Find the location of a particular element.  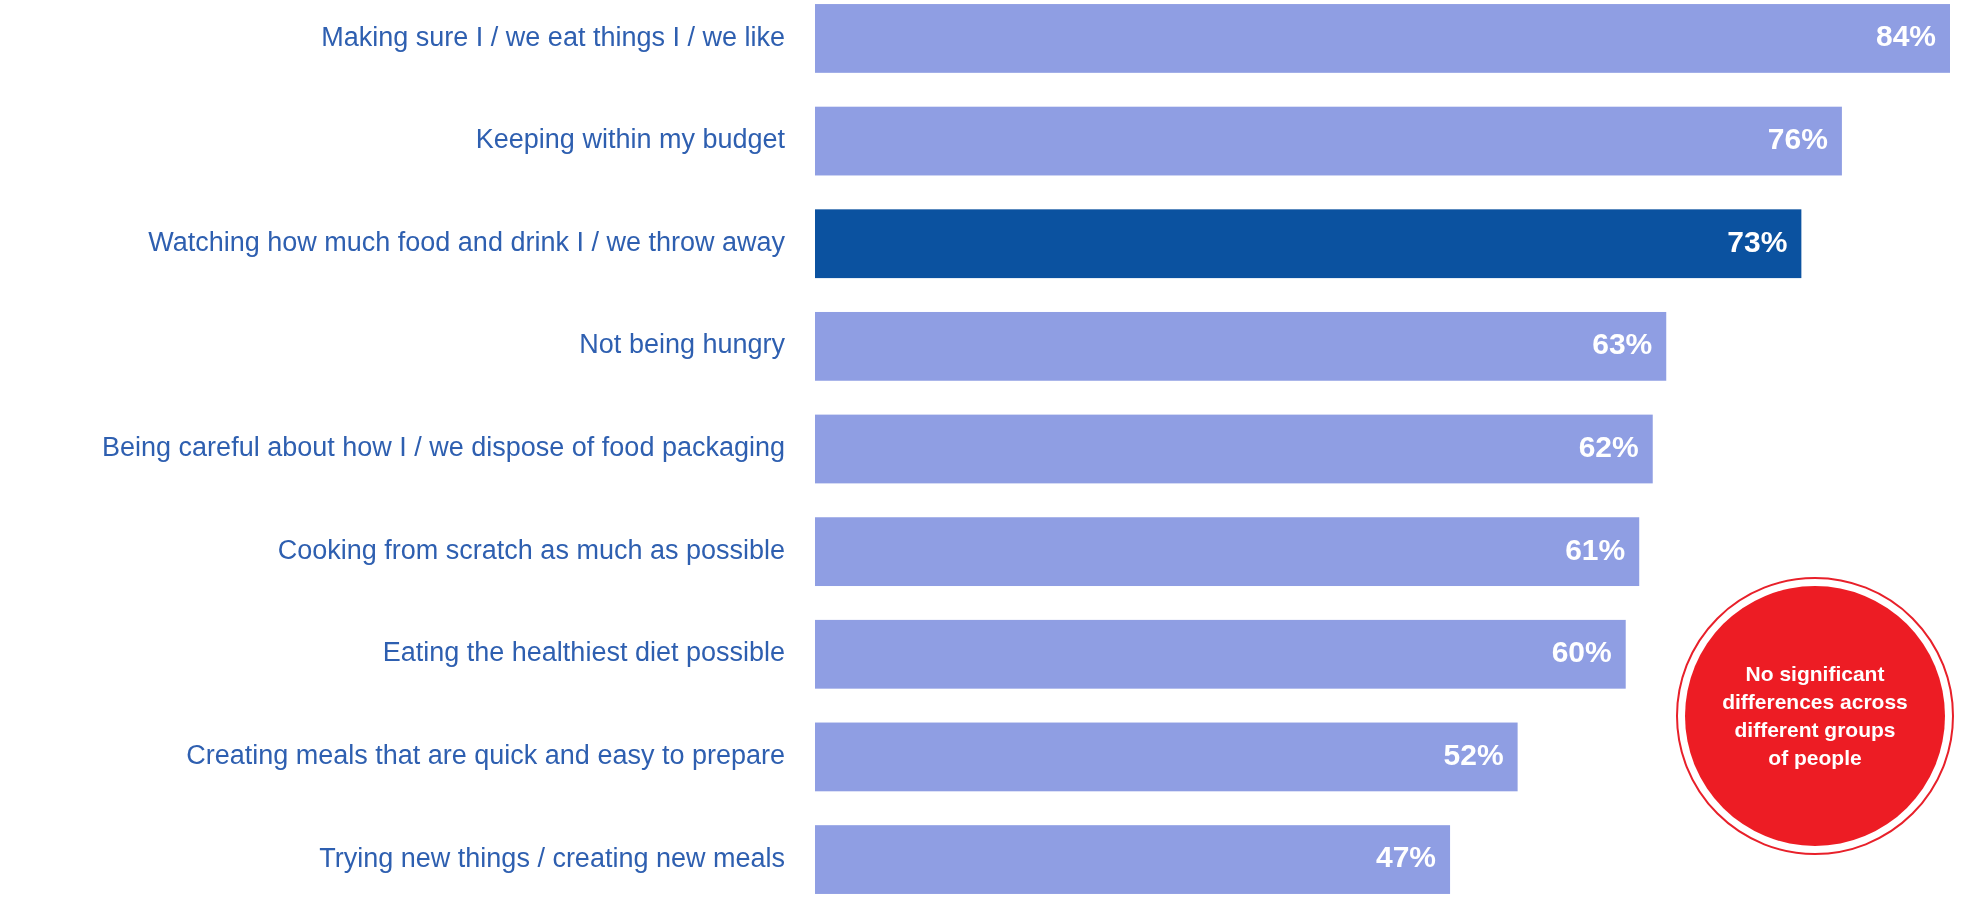

y-tick-label: Not being hungry is located at coordinates (682, 344).